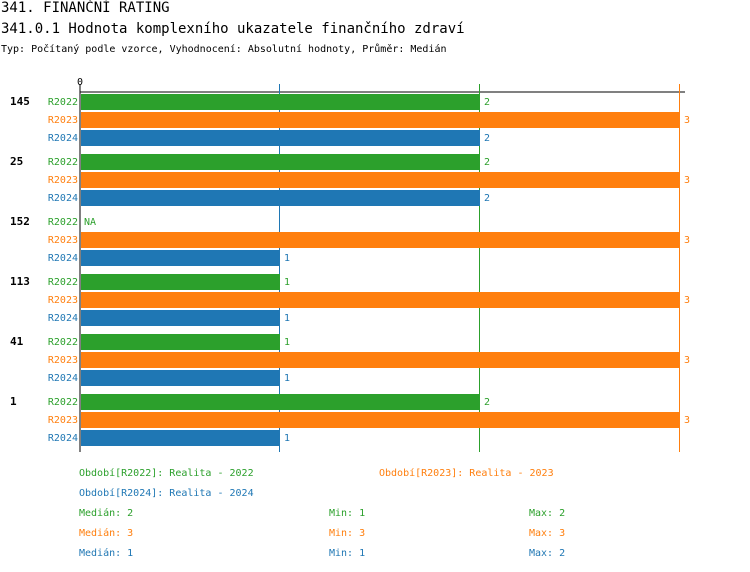 Image resolution: width=750 pixels, height=572 pixels. I want to click on page-title: 341. FINANČNÍ RATING, so click(85, 8).